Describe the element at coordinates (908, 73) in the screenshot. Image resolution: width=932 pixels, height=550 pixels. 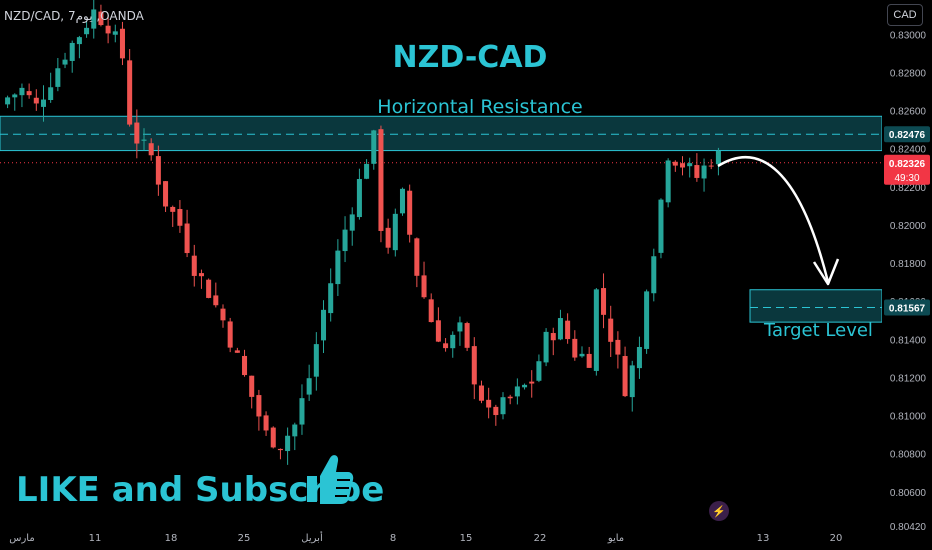
I see `y-tick-label: 0.82800` at that location.